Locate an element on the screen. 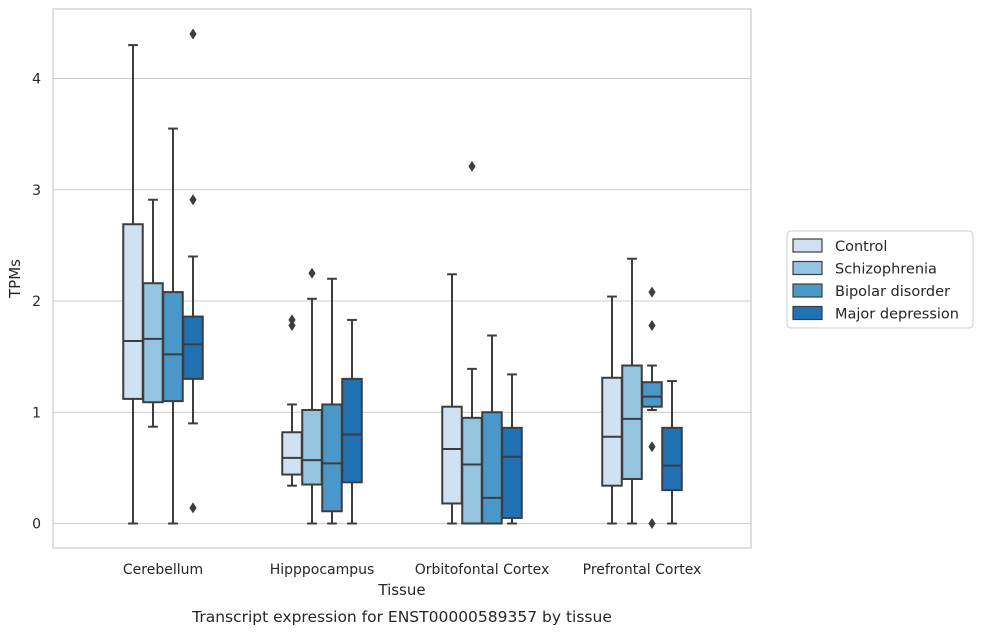 This screenshot has width=983, height=634. legend-item: Bipolar disorder is located at coordinates (871, 291).